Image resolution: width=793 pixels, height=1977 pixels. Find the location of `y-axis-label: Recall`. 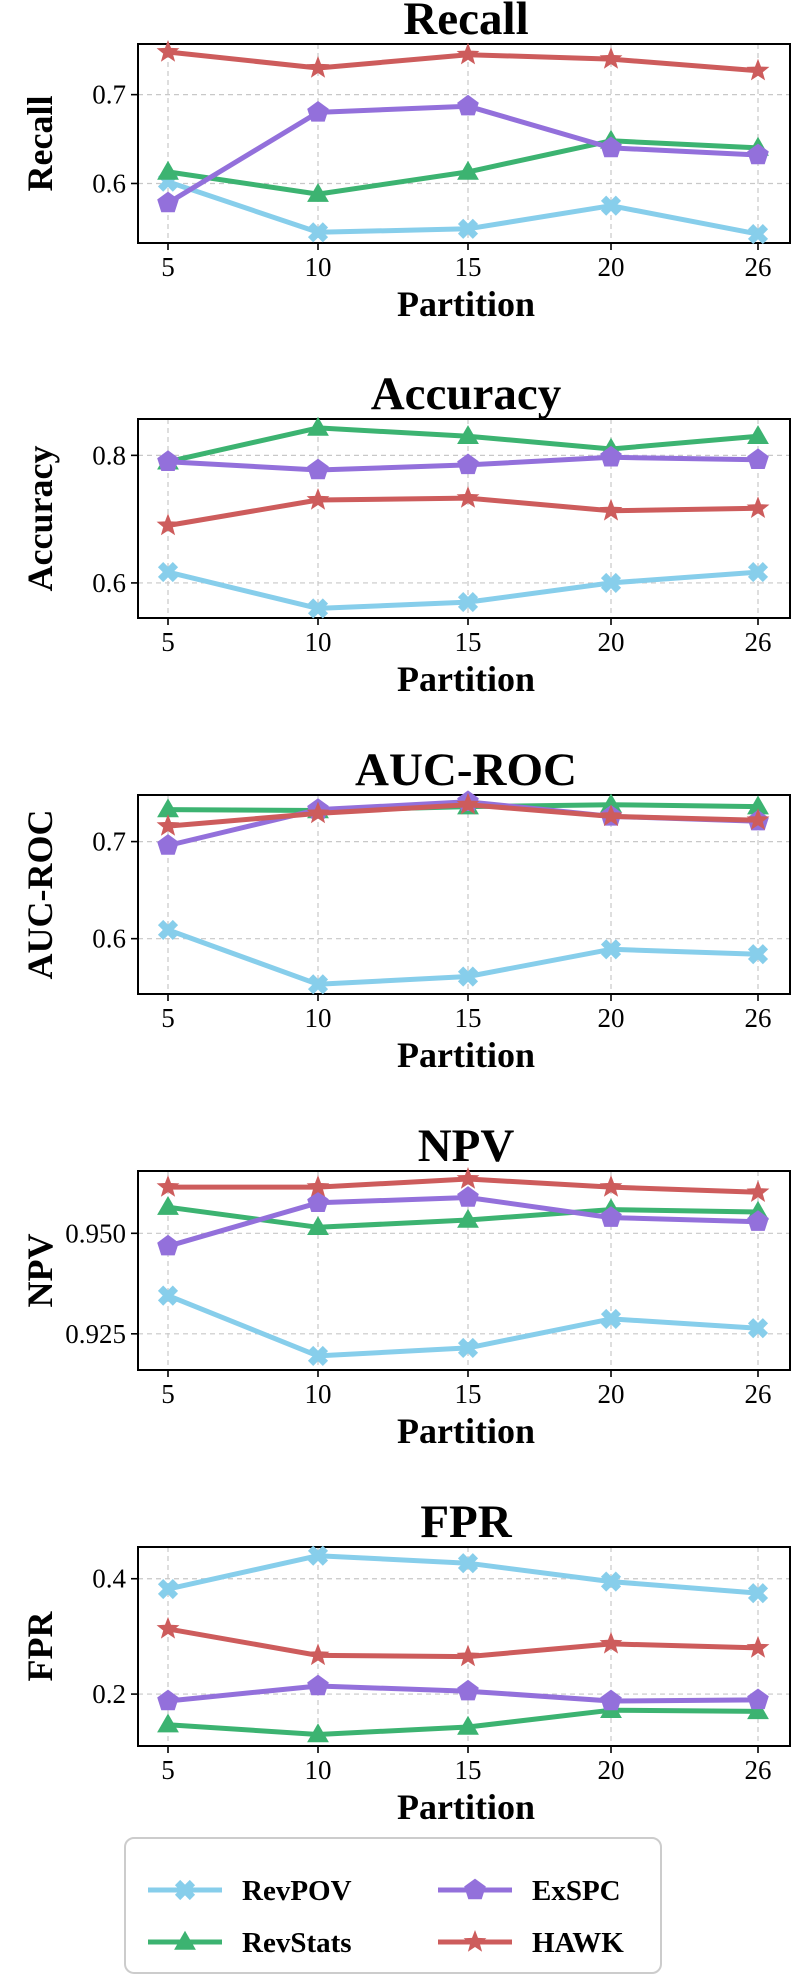

y-axis-label: Recall is located at coordinates (40, 144).